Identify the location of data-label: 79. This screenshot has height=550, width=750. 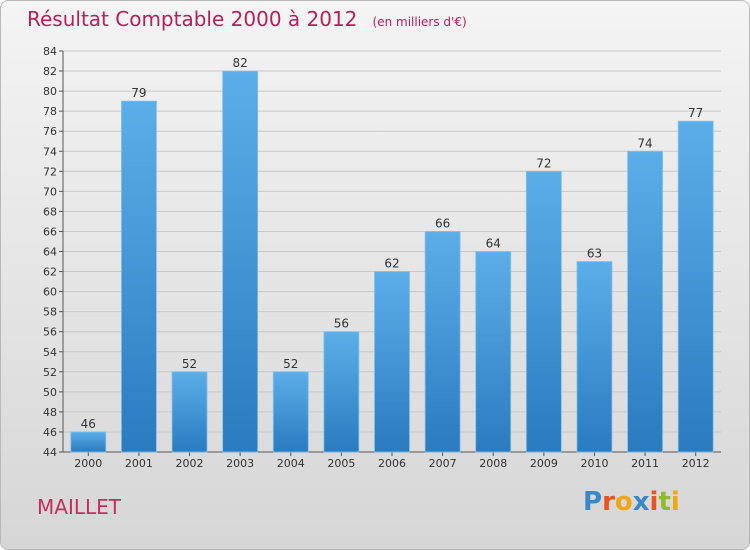
(138, 93).